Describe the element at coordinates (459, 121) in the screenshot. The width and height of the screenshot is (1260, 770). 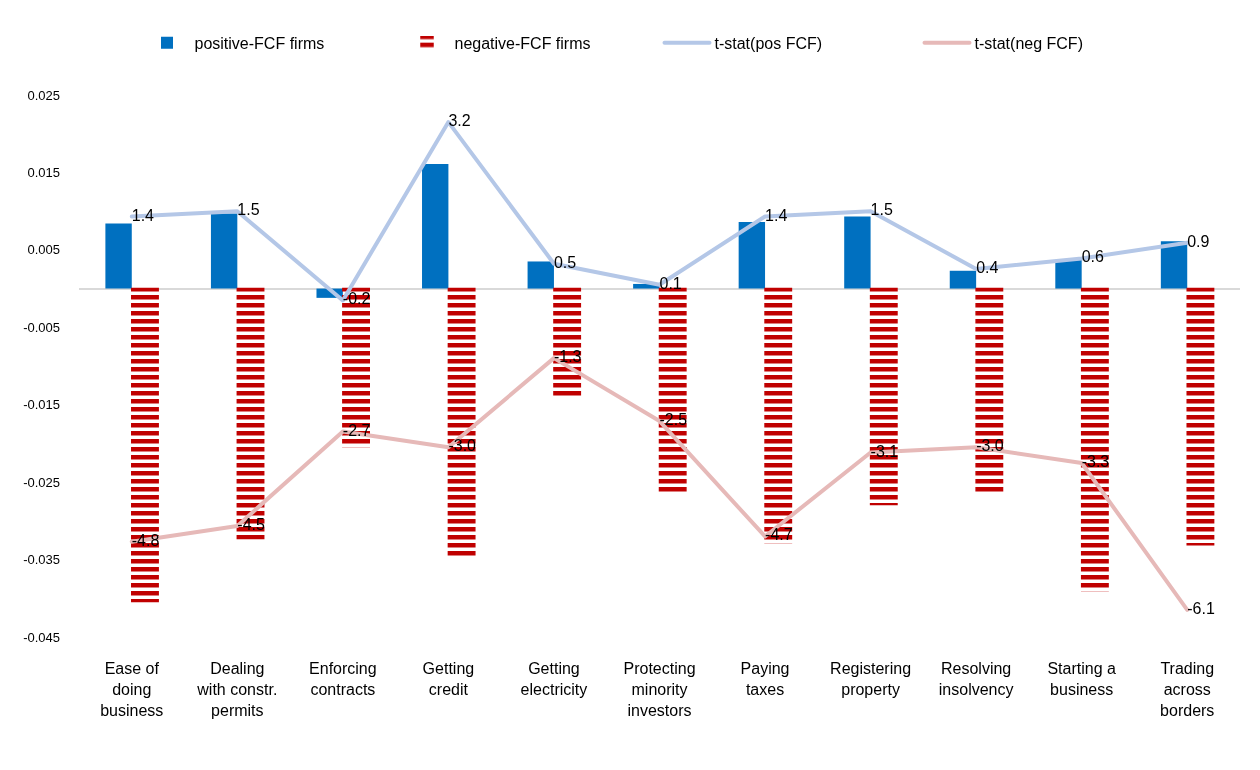
I see `data-label: 3.2` at that location.